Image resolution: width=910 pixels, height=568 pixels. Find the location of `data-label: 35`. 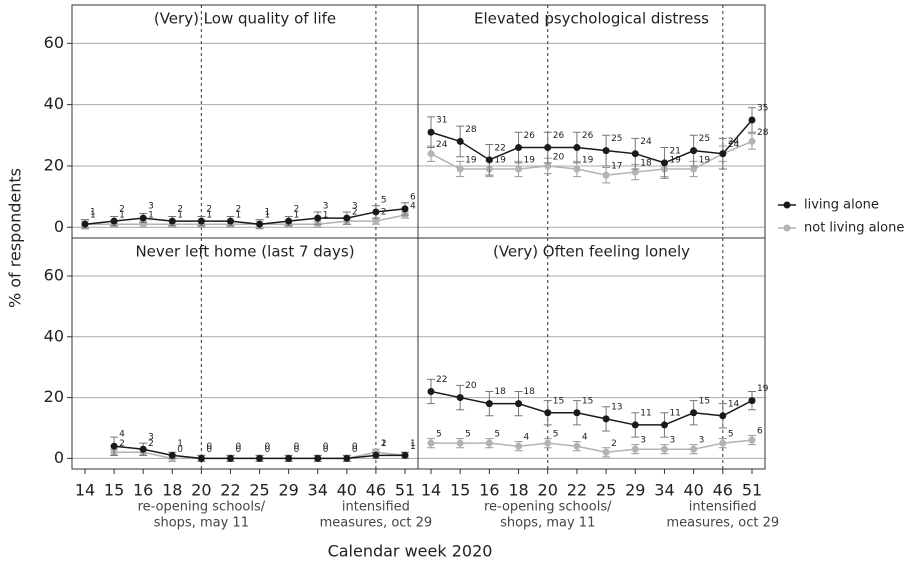

data-label: 35 is located at coordinates (762, 108).